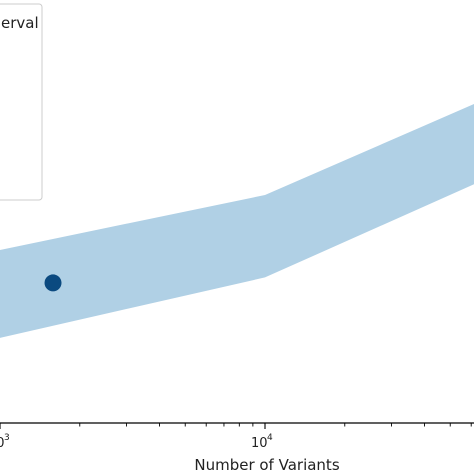 This screenshot has width=474, height=474. I want to click on x-axis-label: Number of Variants, so click(266, 465).